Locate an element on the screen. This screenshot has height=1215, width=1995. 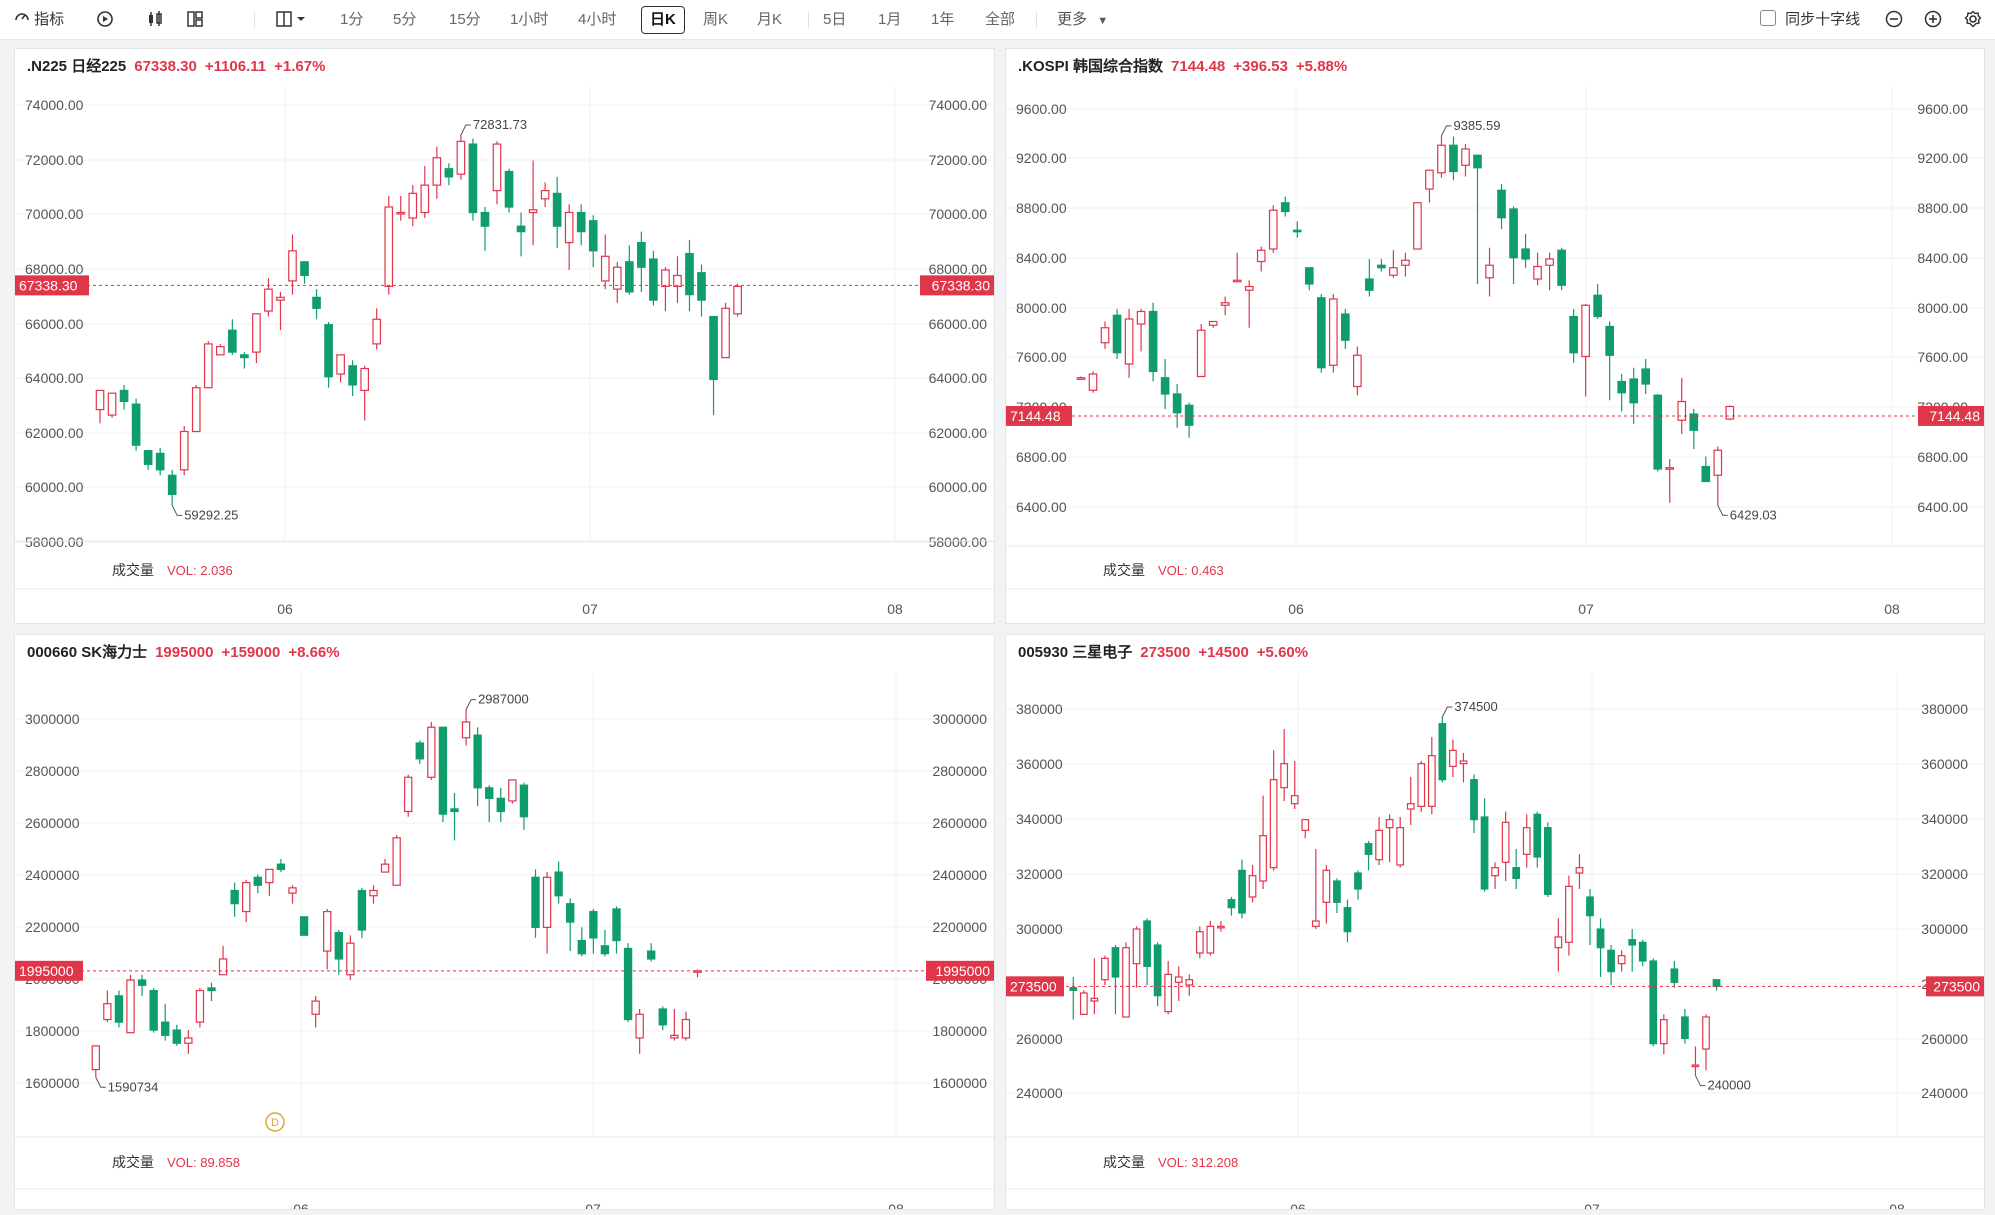
zoom-in-icon is located at coordinates (1933, 22).